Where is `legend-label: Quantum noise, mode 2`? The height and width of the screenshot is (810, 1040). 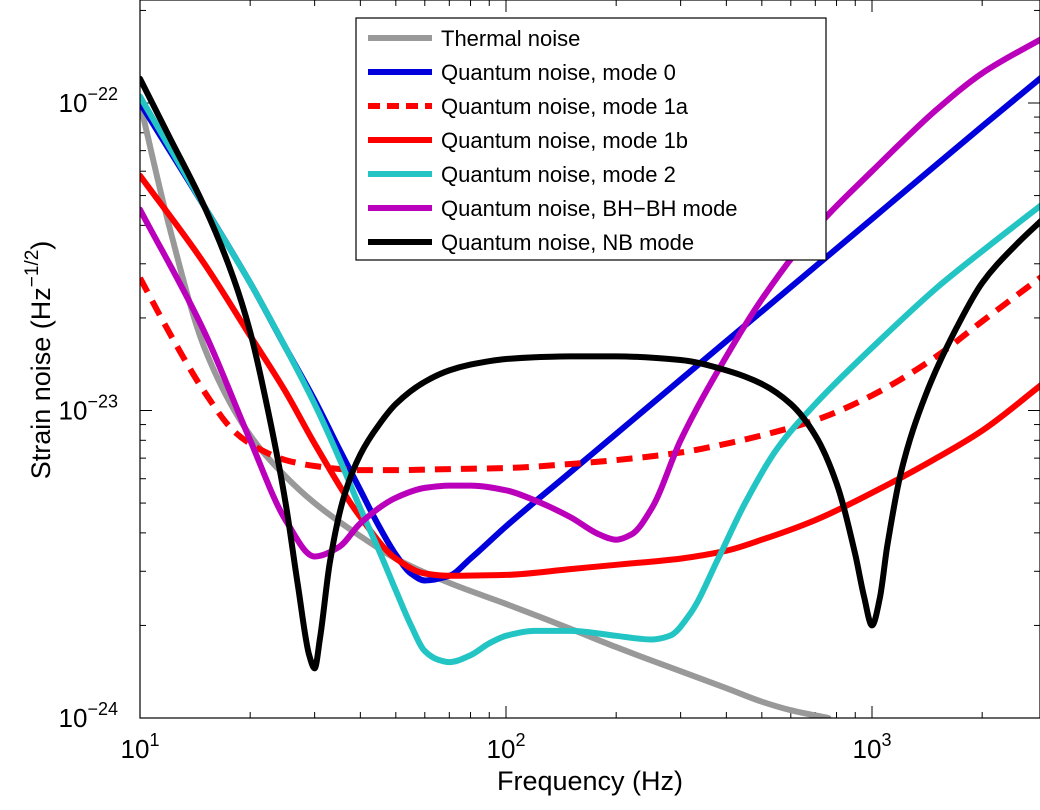 legend-label: Quantum noise, mode 2 is located at coordinates (558, 174).